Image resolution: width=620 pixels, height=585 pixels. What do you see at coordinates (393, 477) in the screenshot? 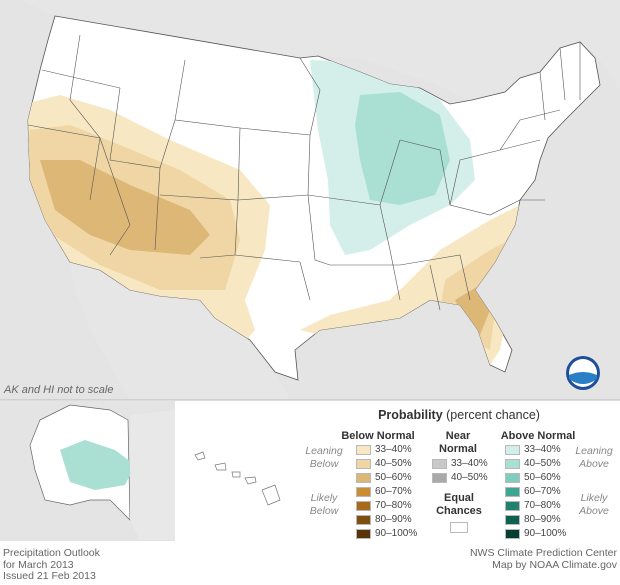
I see `below-normal-range-label: 50–60%` at bounding box center [393, 477].